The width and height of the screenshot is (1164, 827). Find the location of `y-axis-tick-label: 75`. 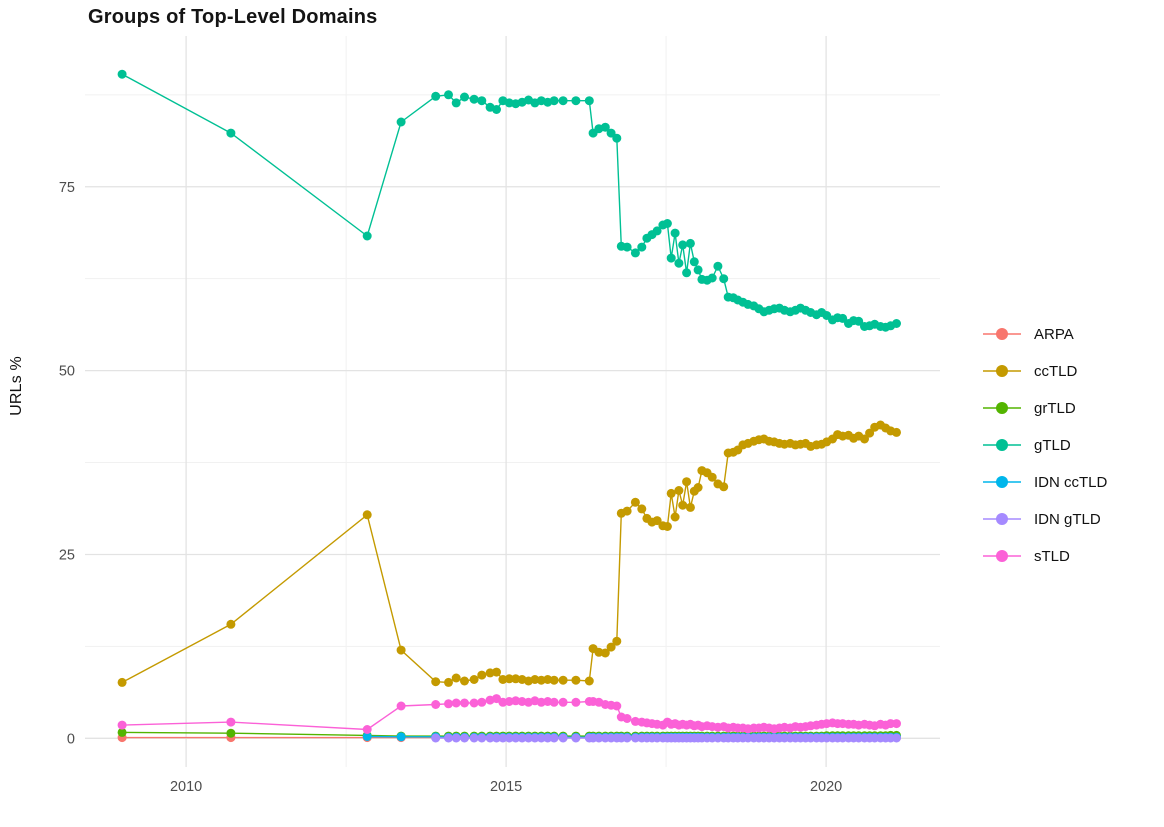

y-axis-tick-label: 75 is located at coordinates (67, 188).